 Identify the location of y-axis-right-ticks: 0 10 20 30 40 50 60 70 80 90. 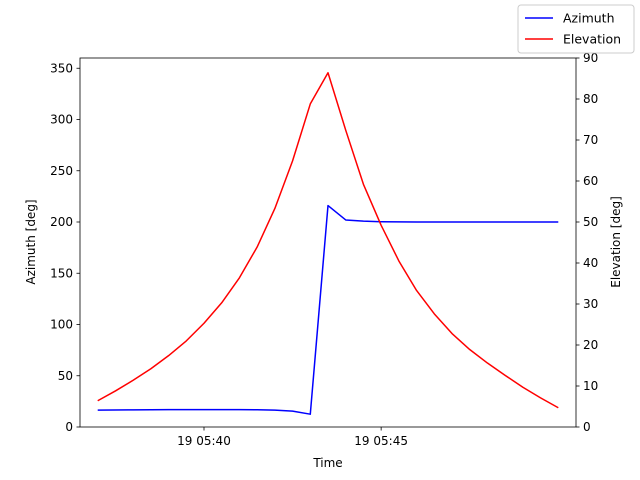
(587, 242).